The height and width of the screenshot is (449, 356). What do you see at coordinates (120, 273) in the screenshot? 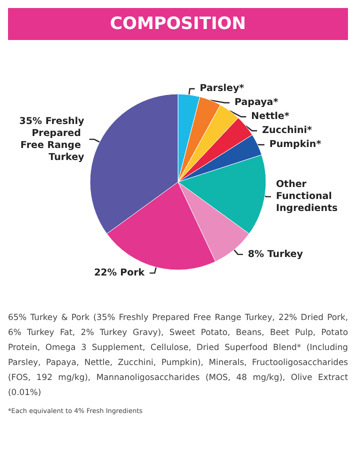
I see `slice-label: 22% Pork` at bounding box center [120, 273].